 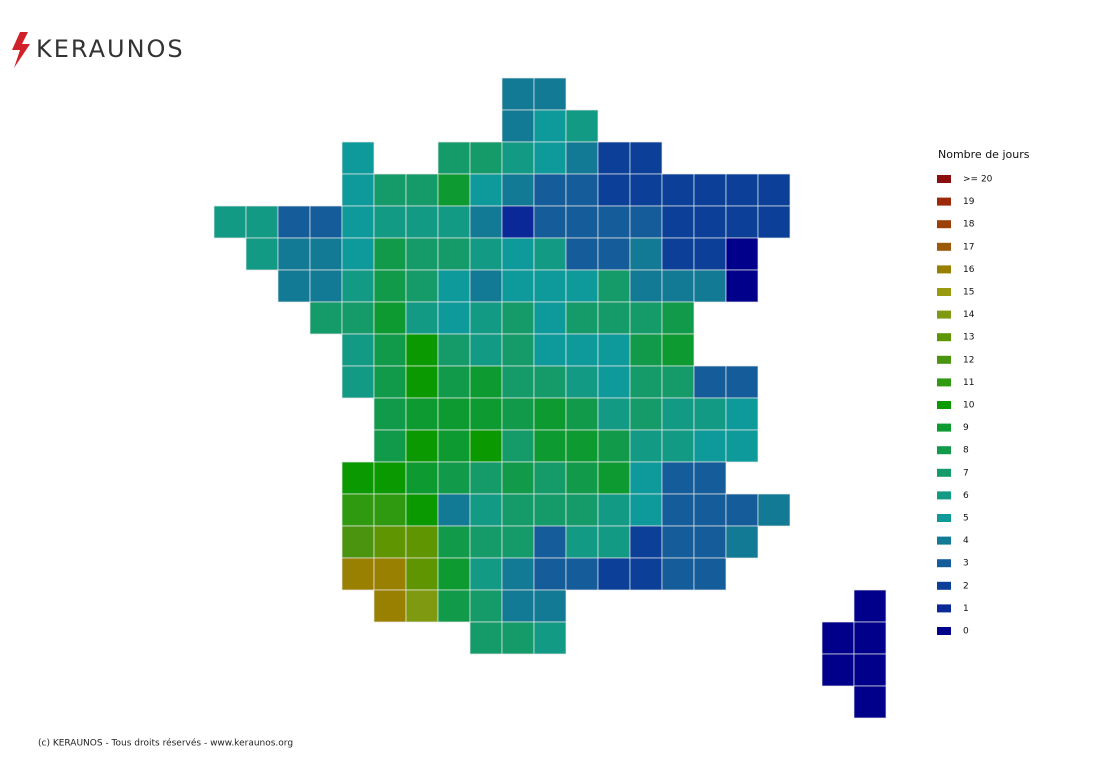 What do you see at coordinates (966, 519) in the screenshot?
I see `legend-label: 5` at bounding box center [966, 519].